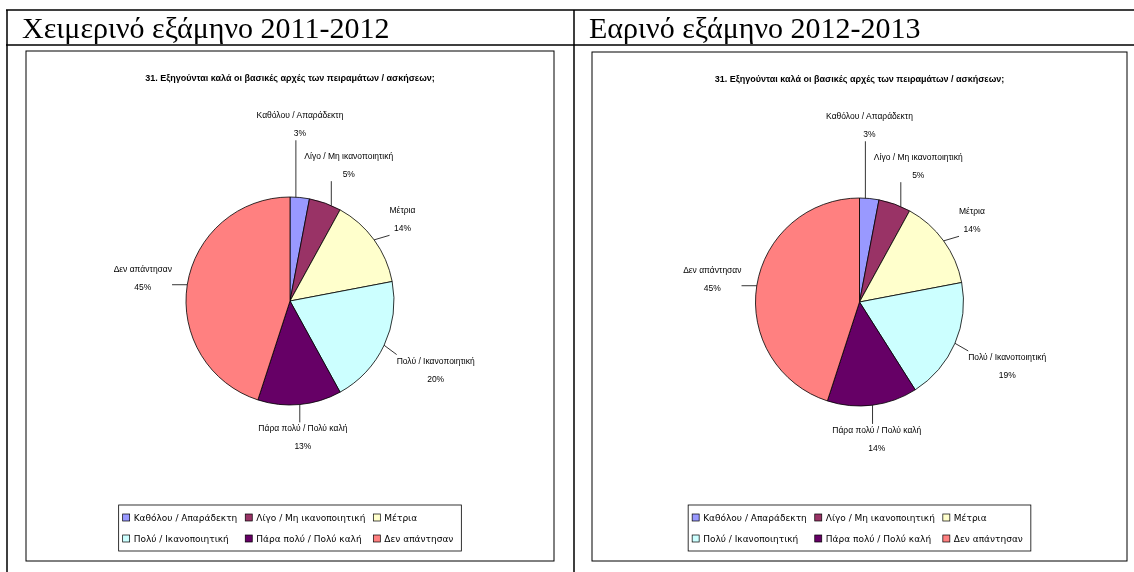 The height and width of the screenshot is (572, 1134). Describe the element at coordinates (303, 446) in the screenshot. I see `data-label: 13%` at that location.